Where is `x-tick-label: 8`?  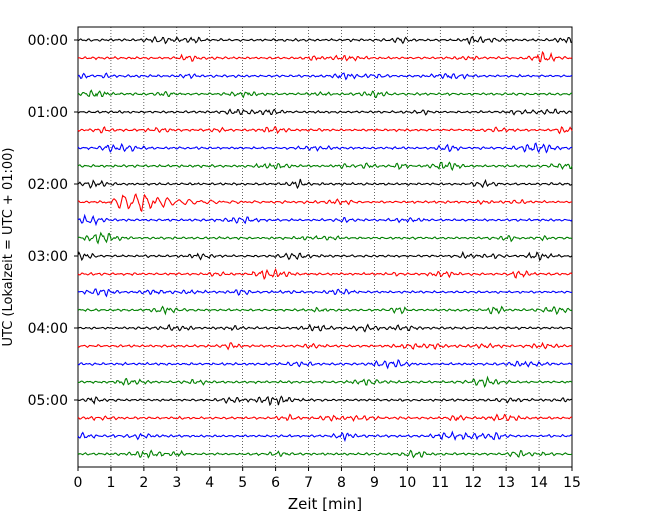
x-tick-label: 8 is located at coordinates (341, 483).